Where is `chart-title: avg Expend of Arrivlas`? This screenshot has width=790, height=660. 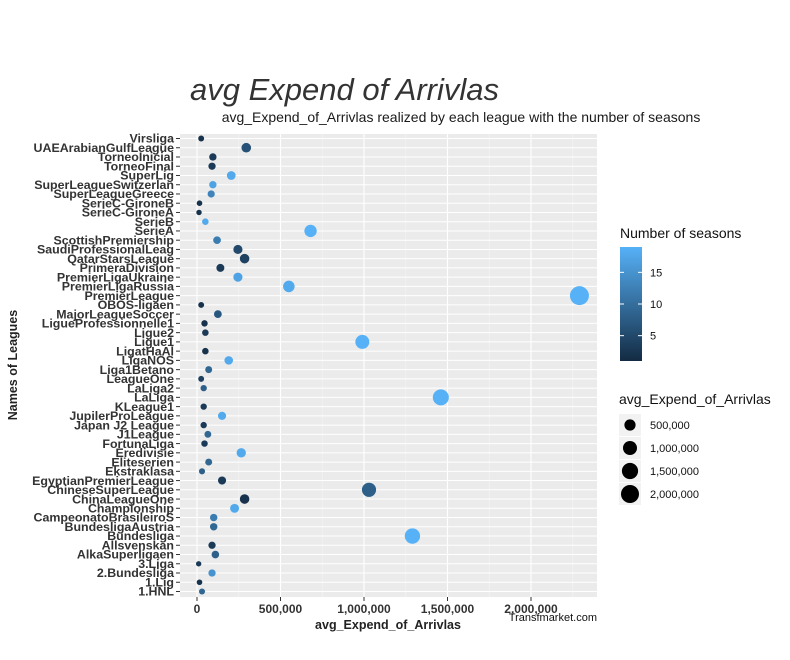
chart-title: avg Expend of Arrivlas is located at coordinates (344, 89).